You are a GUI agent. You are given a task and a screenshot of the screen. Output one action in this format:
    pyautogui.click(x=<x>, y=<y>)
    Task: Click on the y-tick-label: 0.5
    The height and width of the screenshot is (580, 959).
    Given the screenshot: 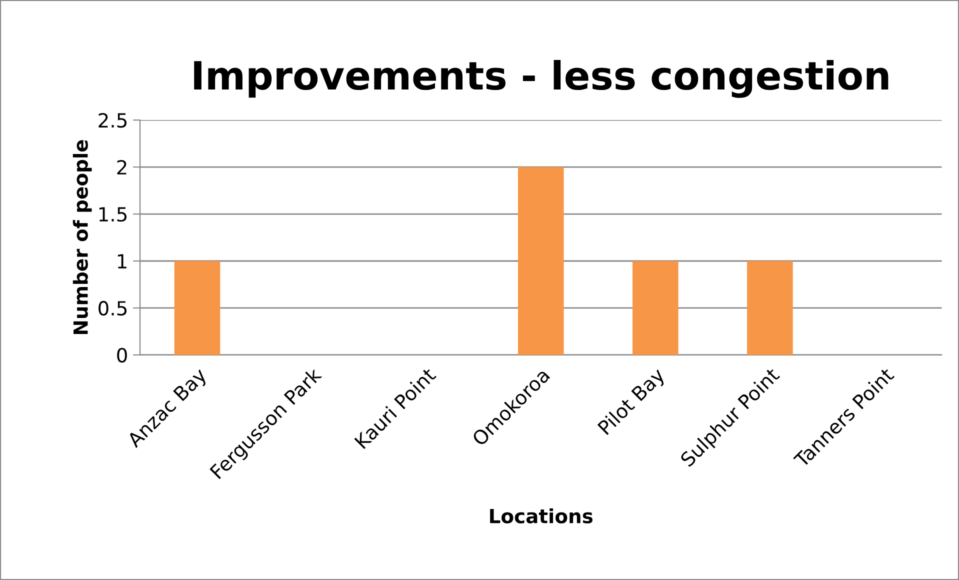 What is the action you would take?
    pyautogui.click(x=112, y=308)
    